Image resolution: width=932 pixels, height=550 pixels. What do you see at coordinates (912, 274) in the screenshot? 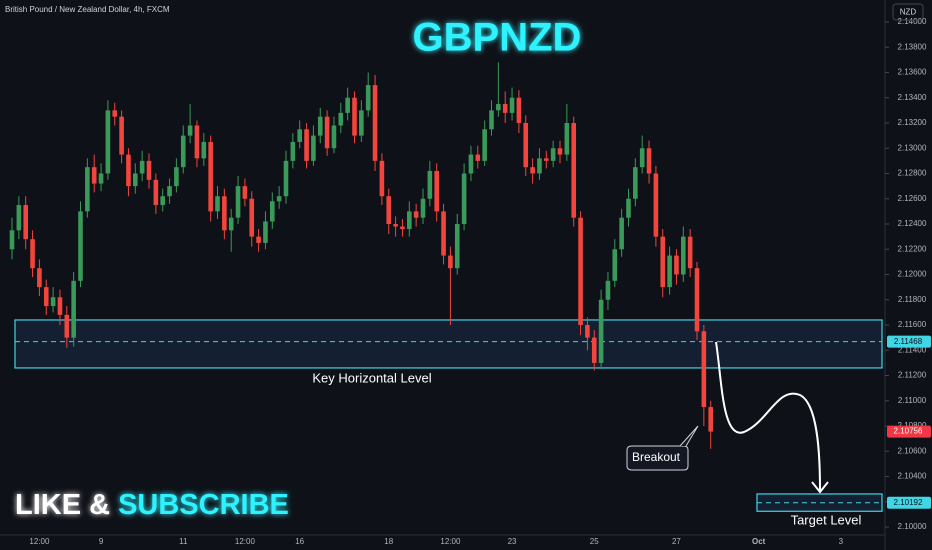
I see `y-tick-label: 2.12000` at bounding box center [912, 274].